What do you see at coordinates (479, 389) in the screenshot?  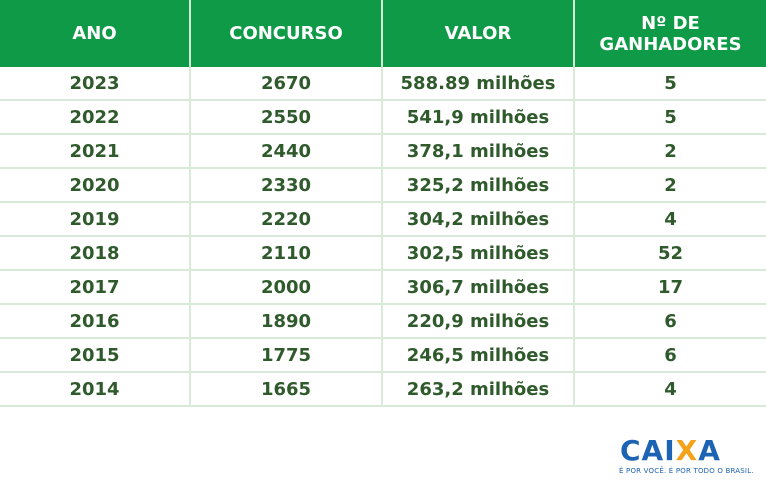 I see `cell-valor: 263,2 milhões` at bounding box center [479, 389].